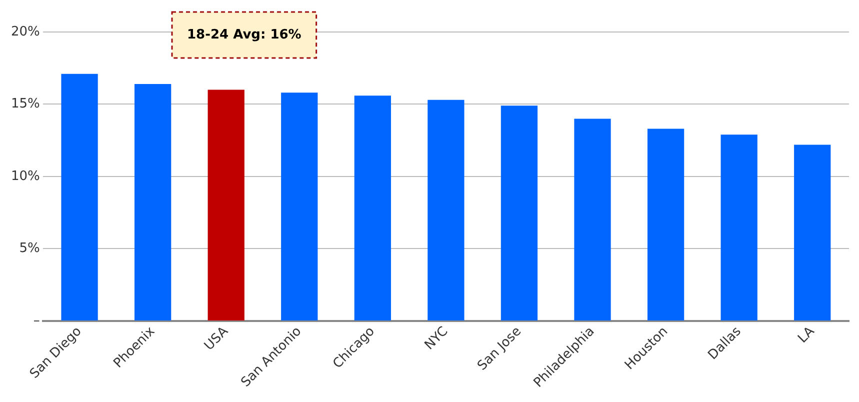  Describe the element at coordinates (806, 335) in the screenshot. I see `x-tick-label: LA` at that location.